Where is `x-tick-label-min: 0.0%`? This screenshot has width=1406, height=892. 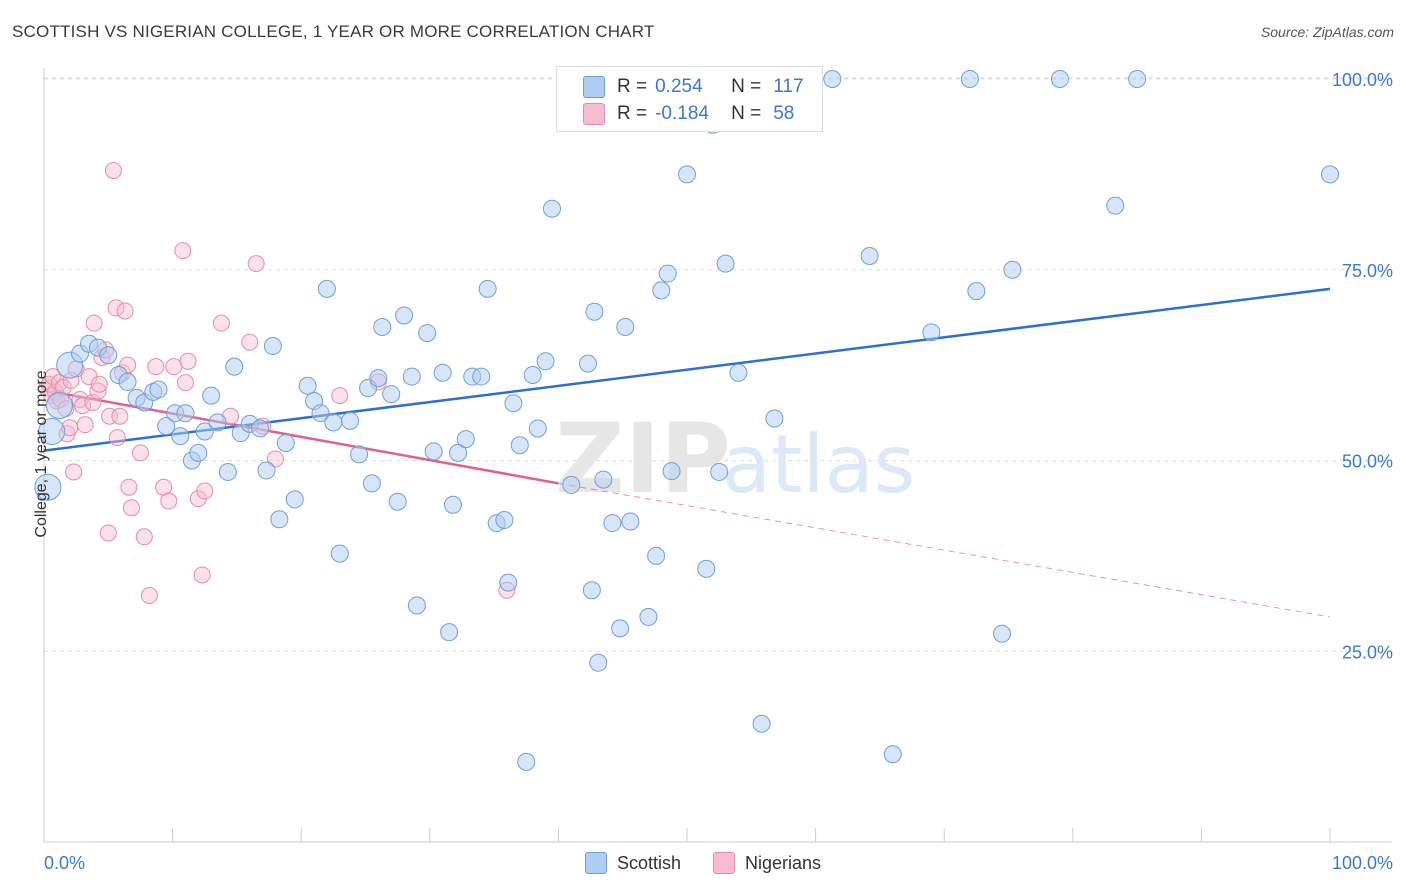
x-tick-label-min: 0.0% is located at coordinates (64, 863).